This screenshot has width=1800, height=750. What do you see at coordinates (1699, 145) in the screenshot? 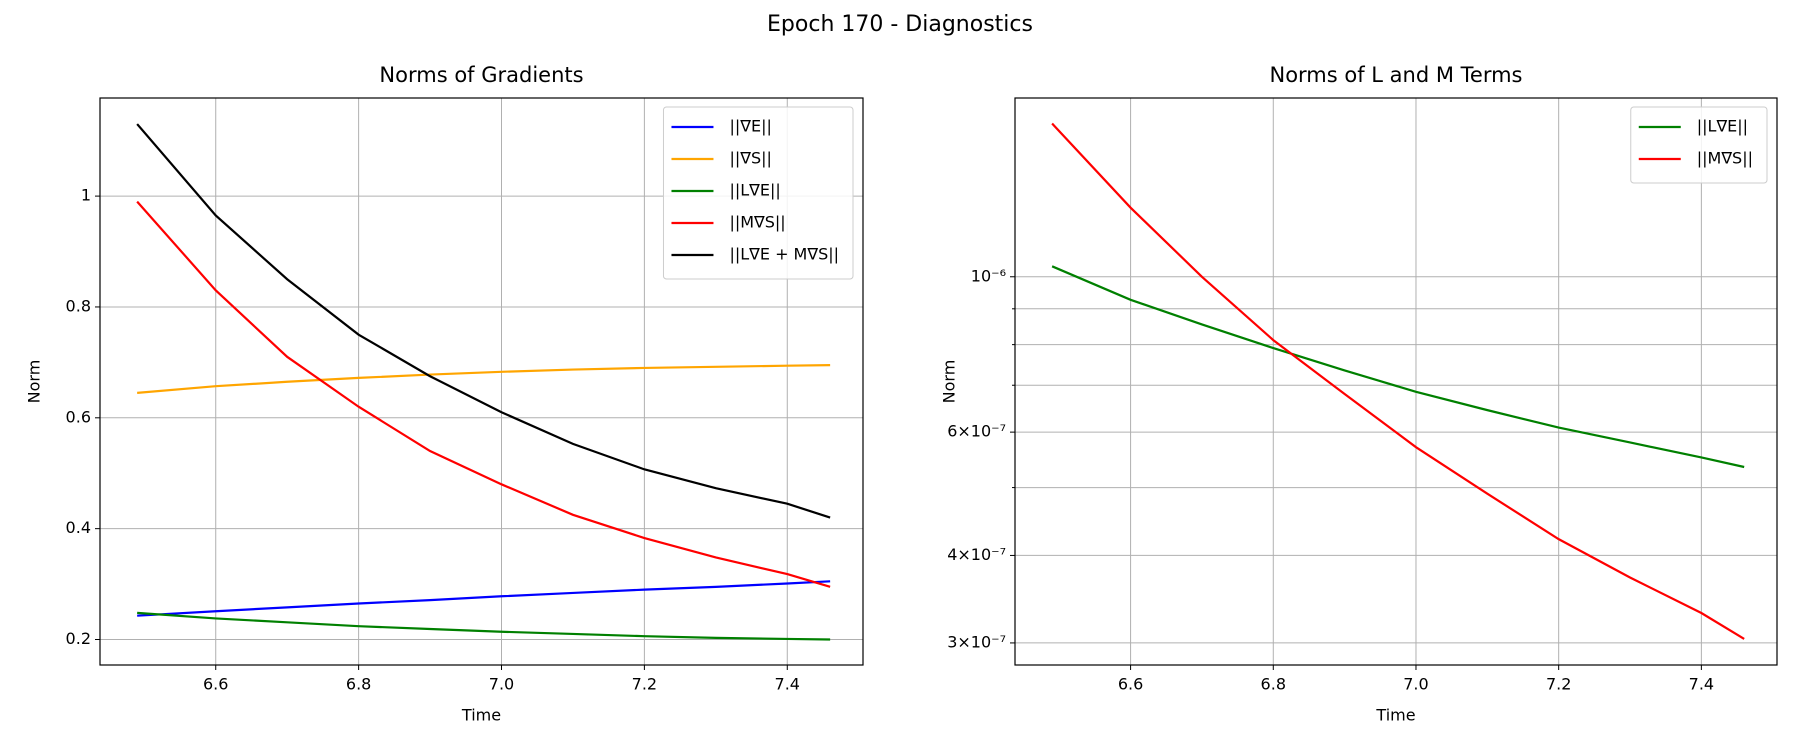
I see `legend: ||L∇E|| ||M∇S||` at bounding box center [1699, 145].